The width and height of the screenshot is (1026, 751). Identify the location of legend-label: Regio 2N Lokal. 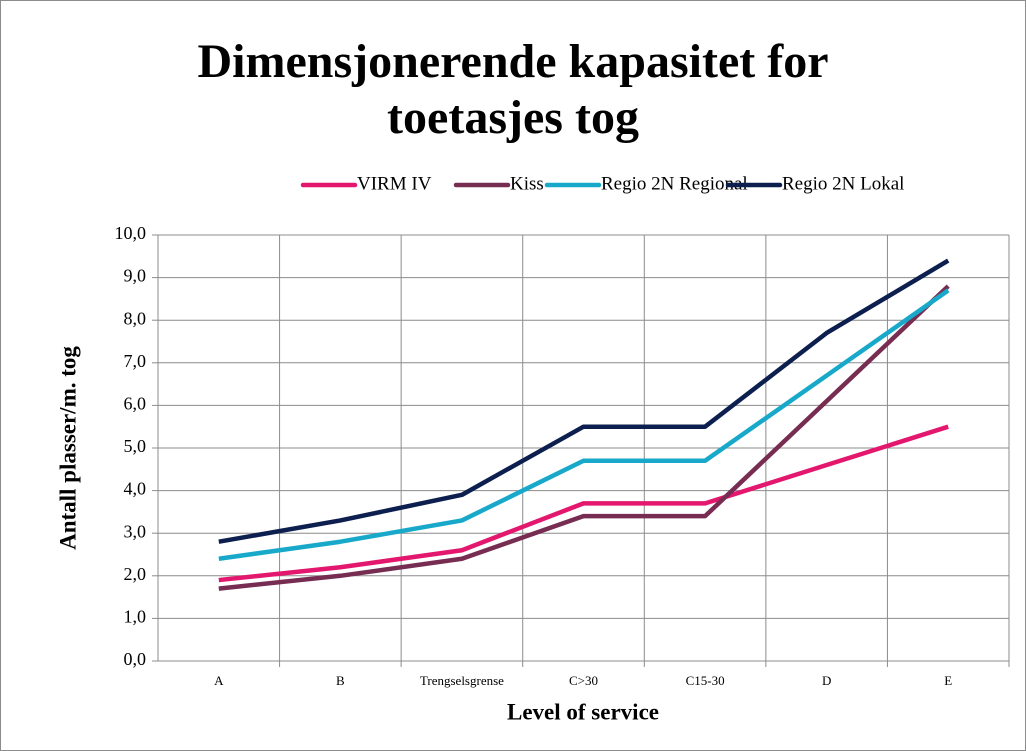
(843, 183).